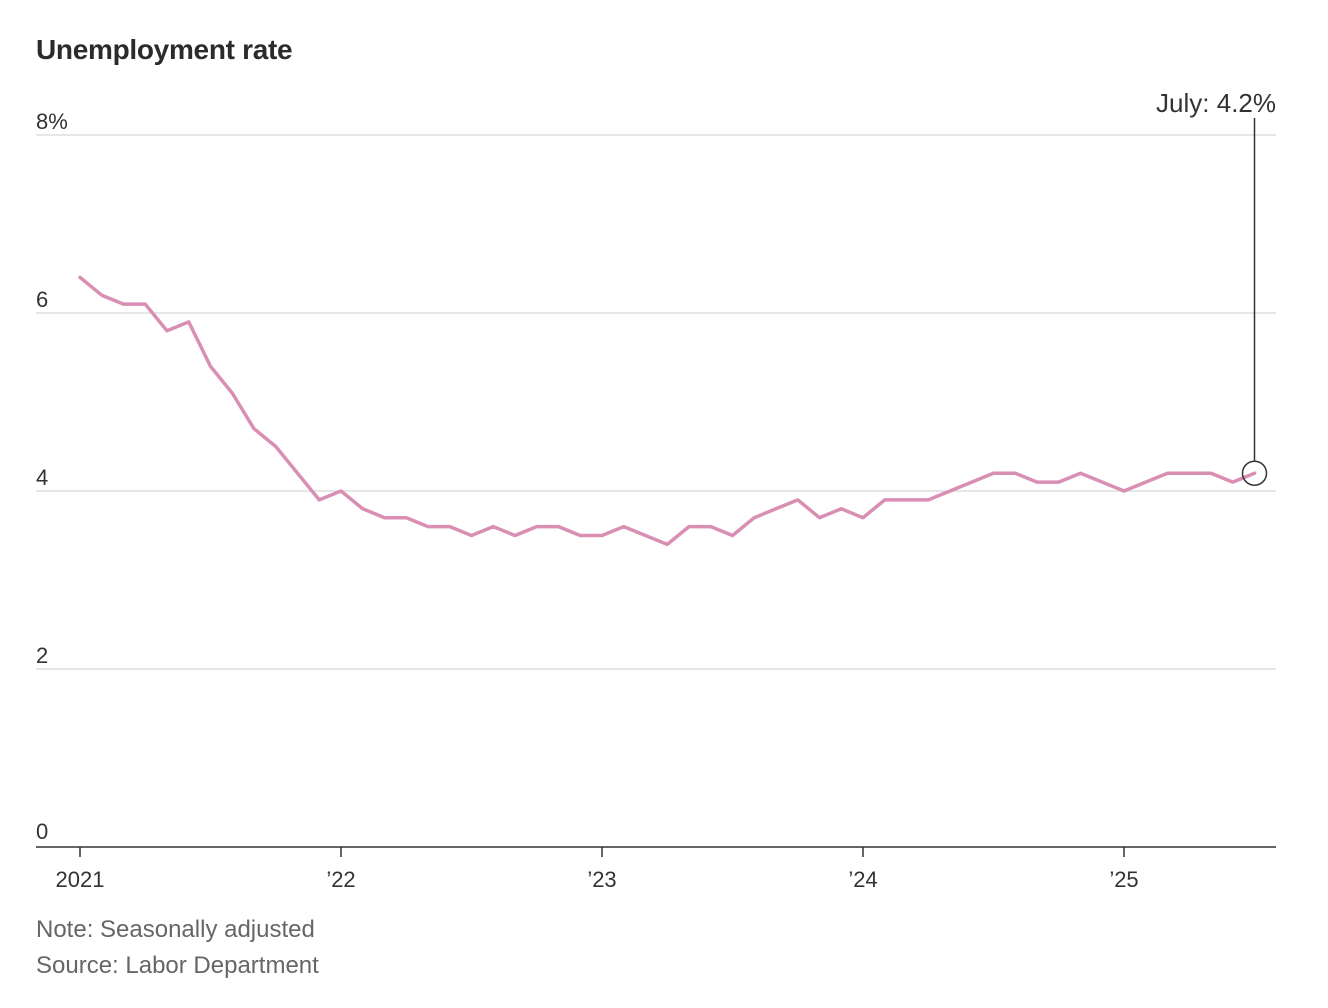  I want to click on y-tick-label: 8%, so click(52, 121).